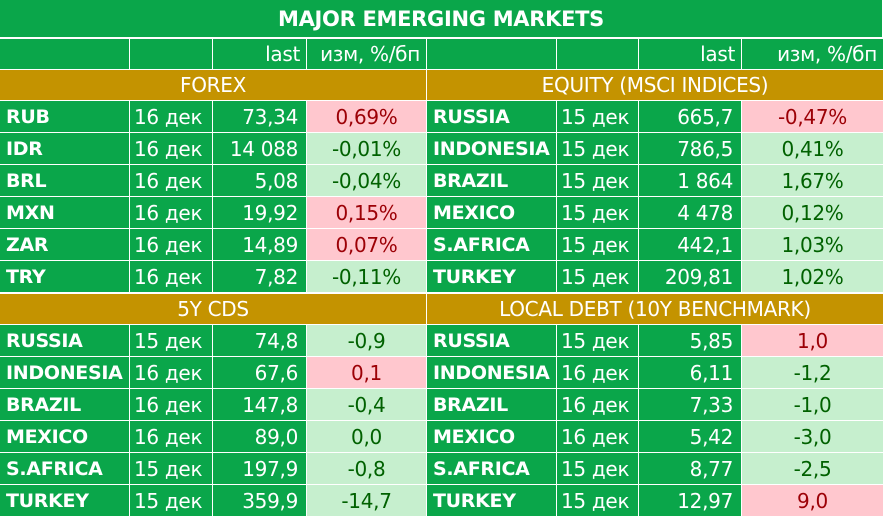  Describe the element at coordinates (367, 437) in the screenshot. I see `row-change-value: 0,0` at that location.